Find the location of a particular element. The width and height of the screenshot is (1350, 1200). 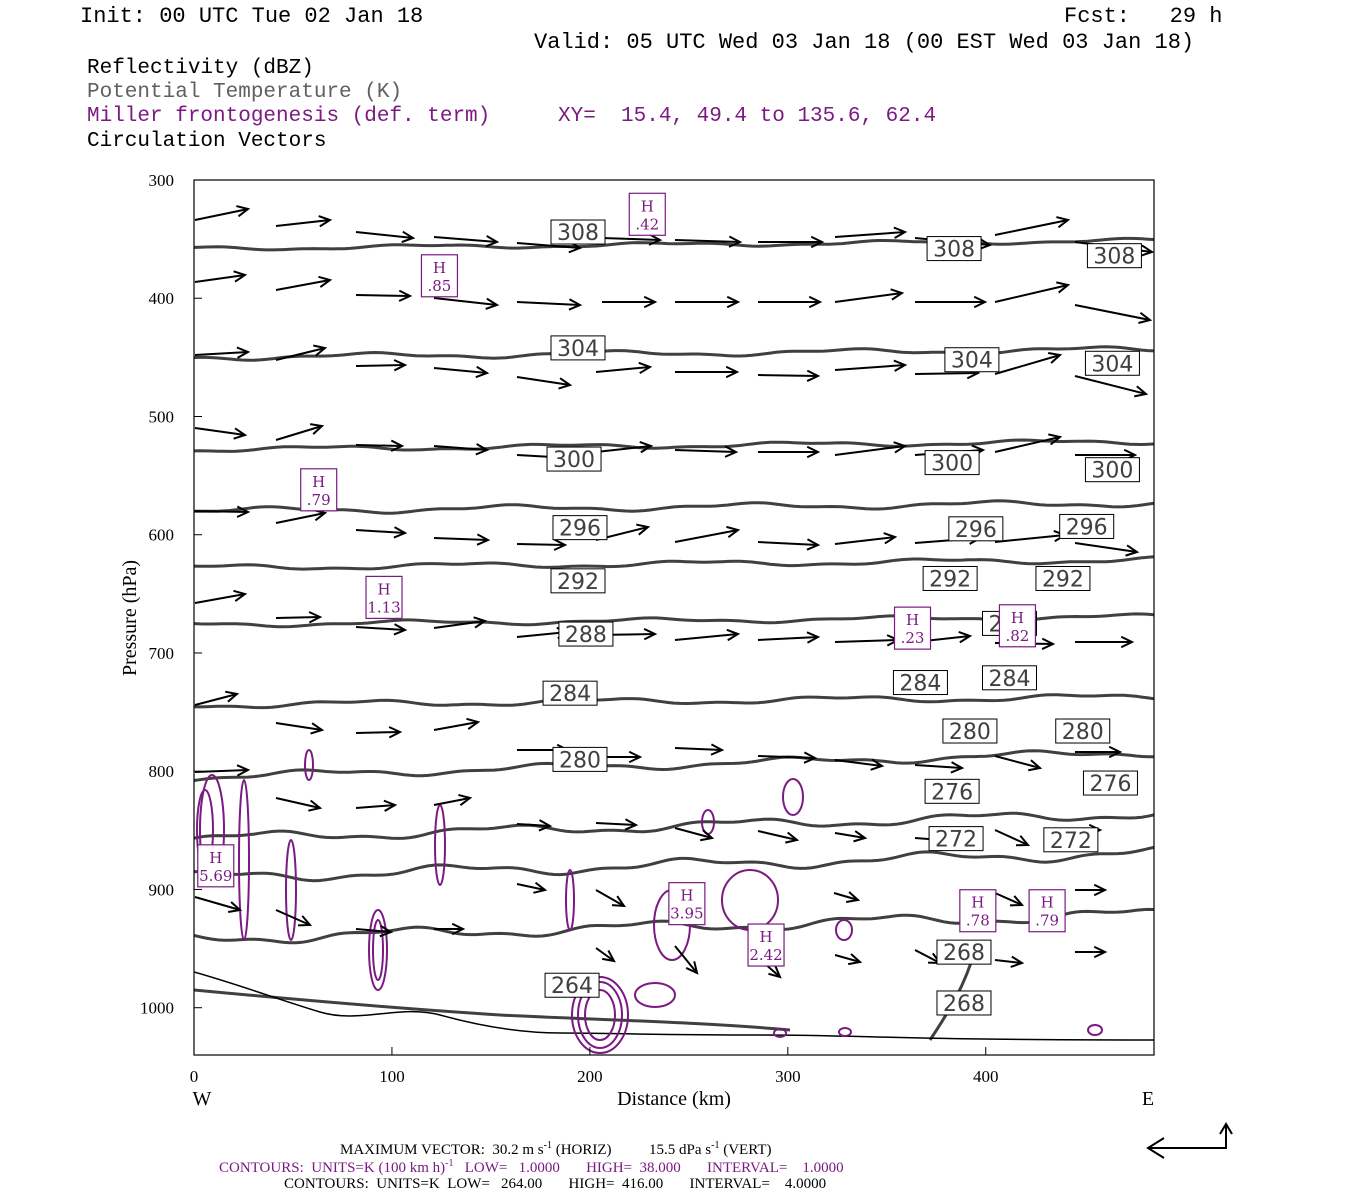

max-value: .79 is located at coordinates (1047, 921).